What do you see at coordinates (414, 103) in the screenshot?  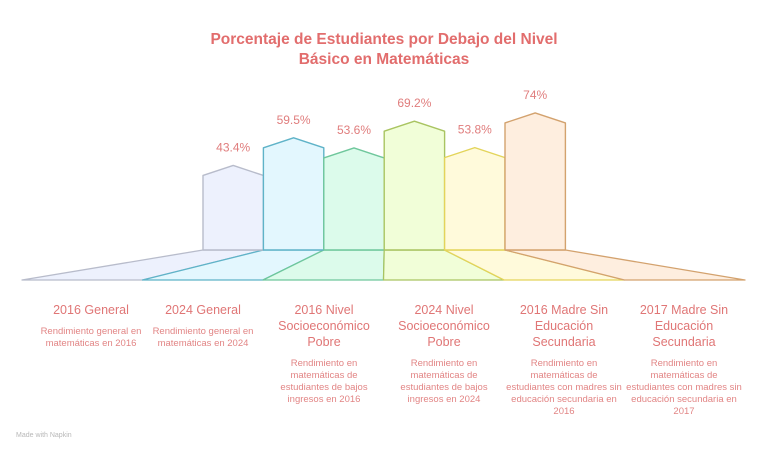 I see `value-label: 69.2%` at bounding box center [414, 103].